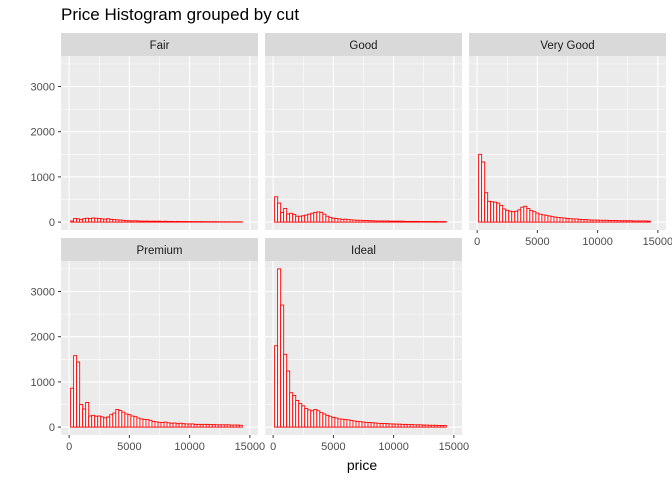  I want to click on facet-very-good: Very Good 0 5000 10000 15000, so click(570, 140).